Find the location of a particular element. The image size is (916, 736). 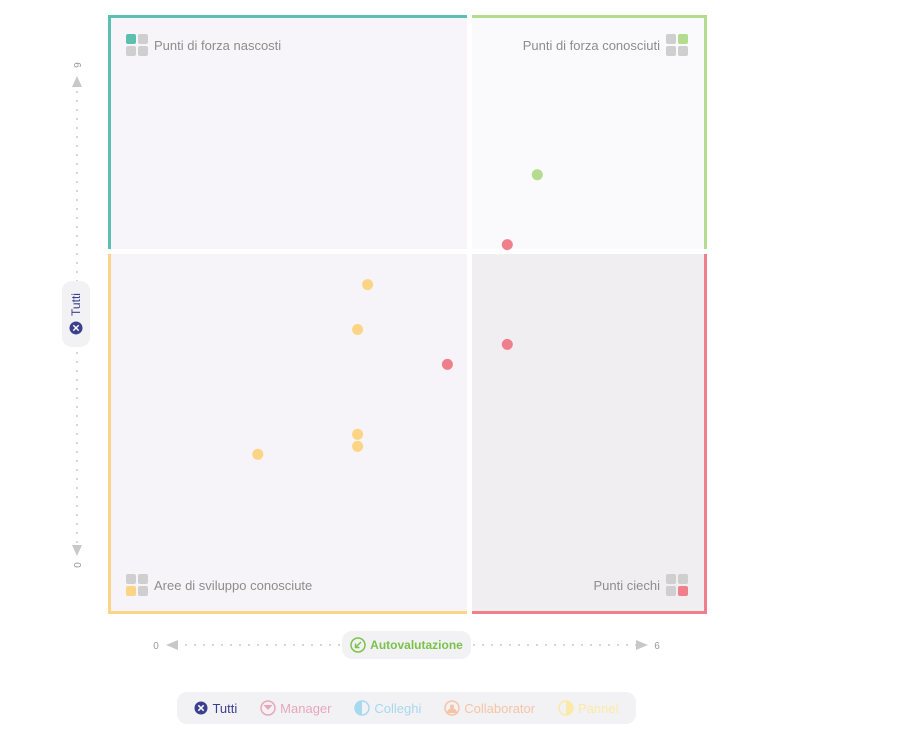

legend-label: Pannel is located at coordinates (598, 708).